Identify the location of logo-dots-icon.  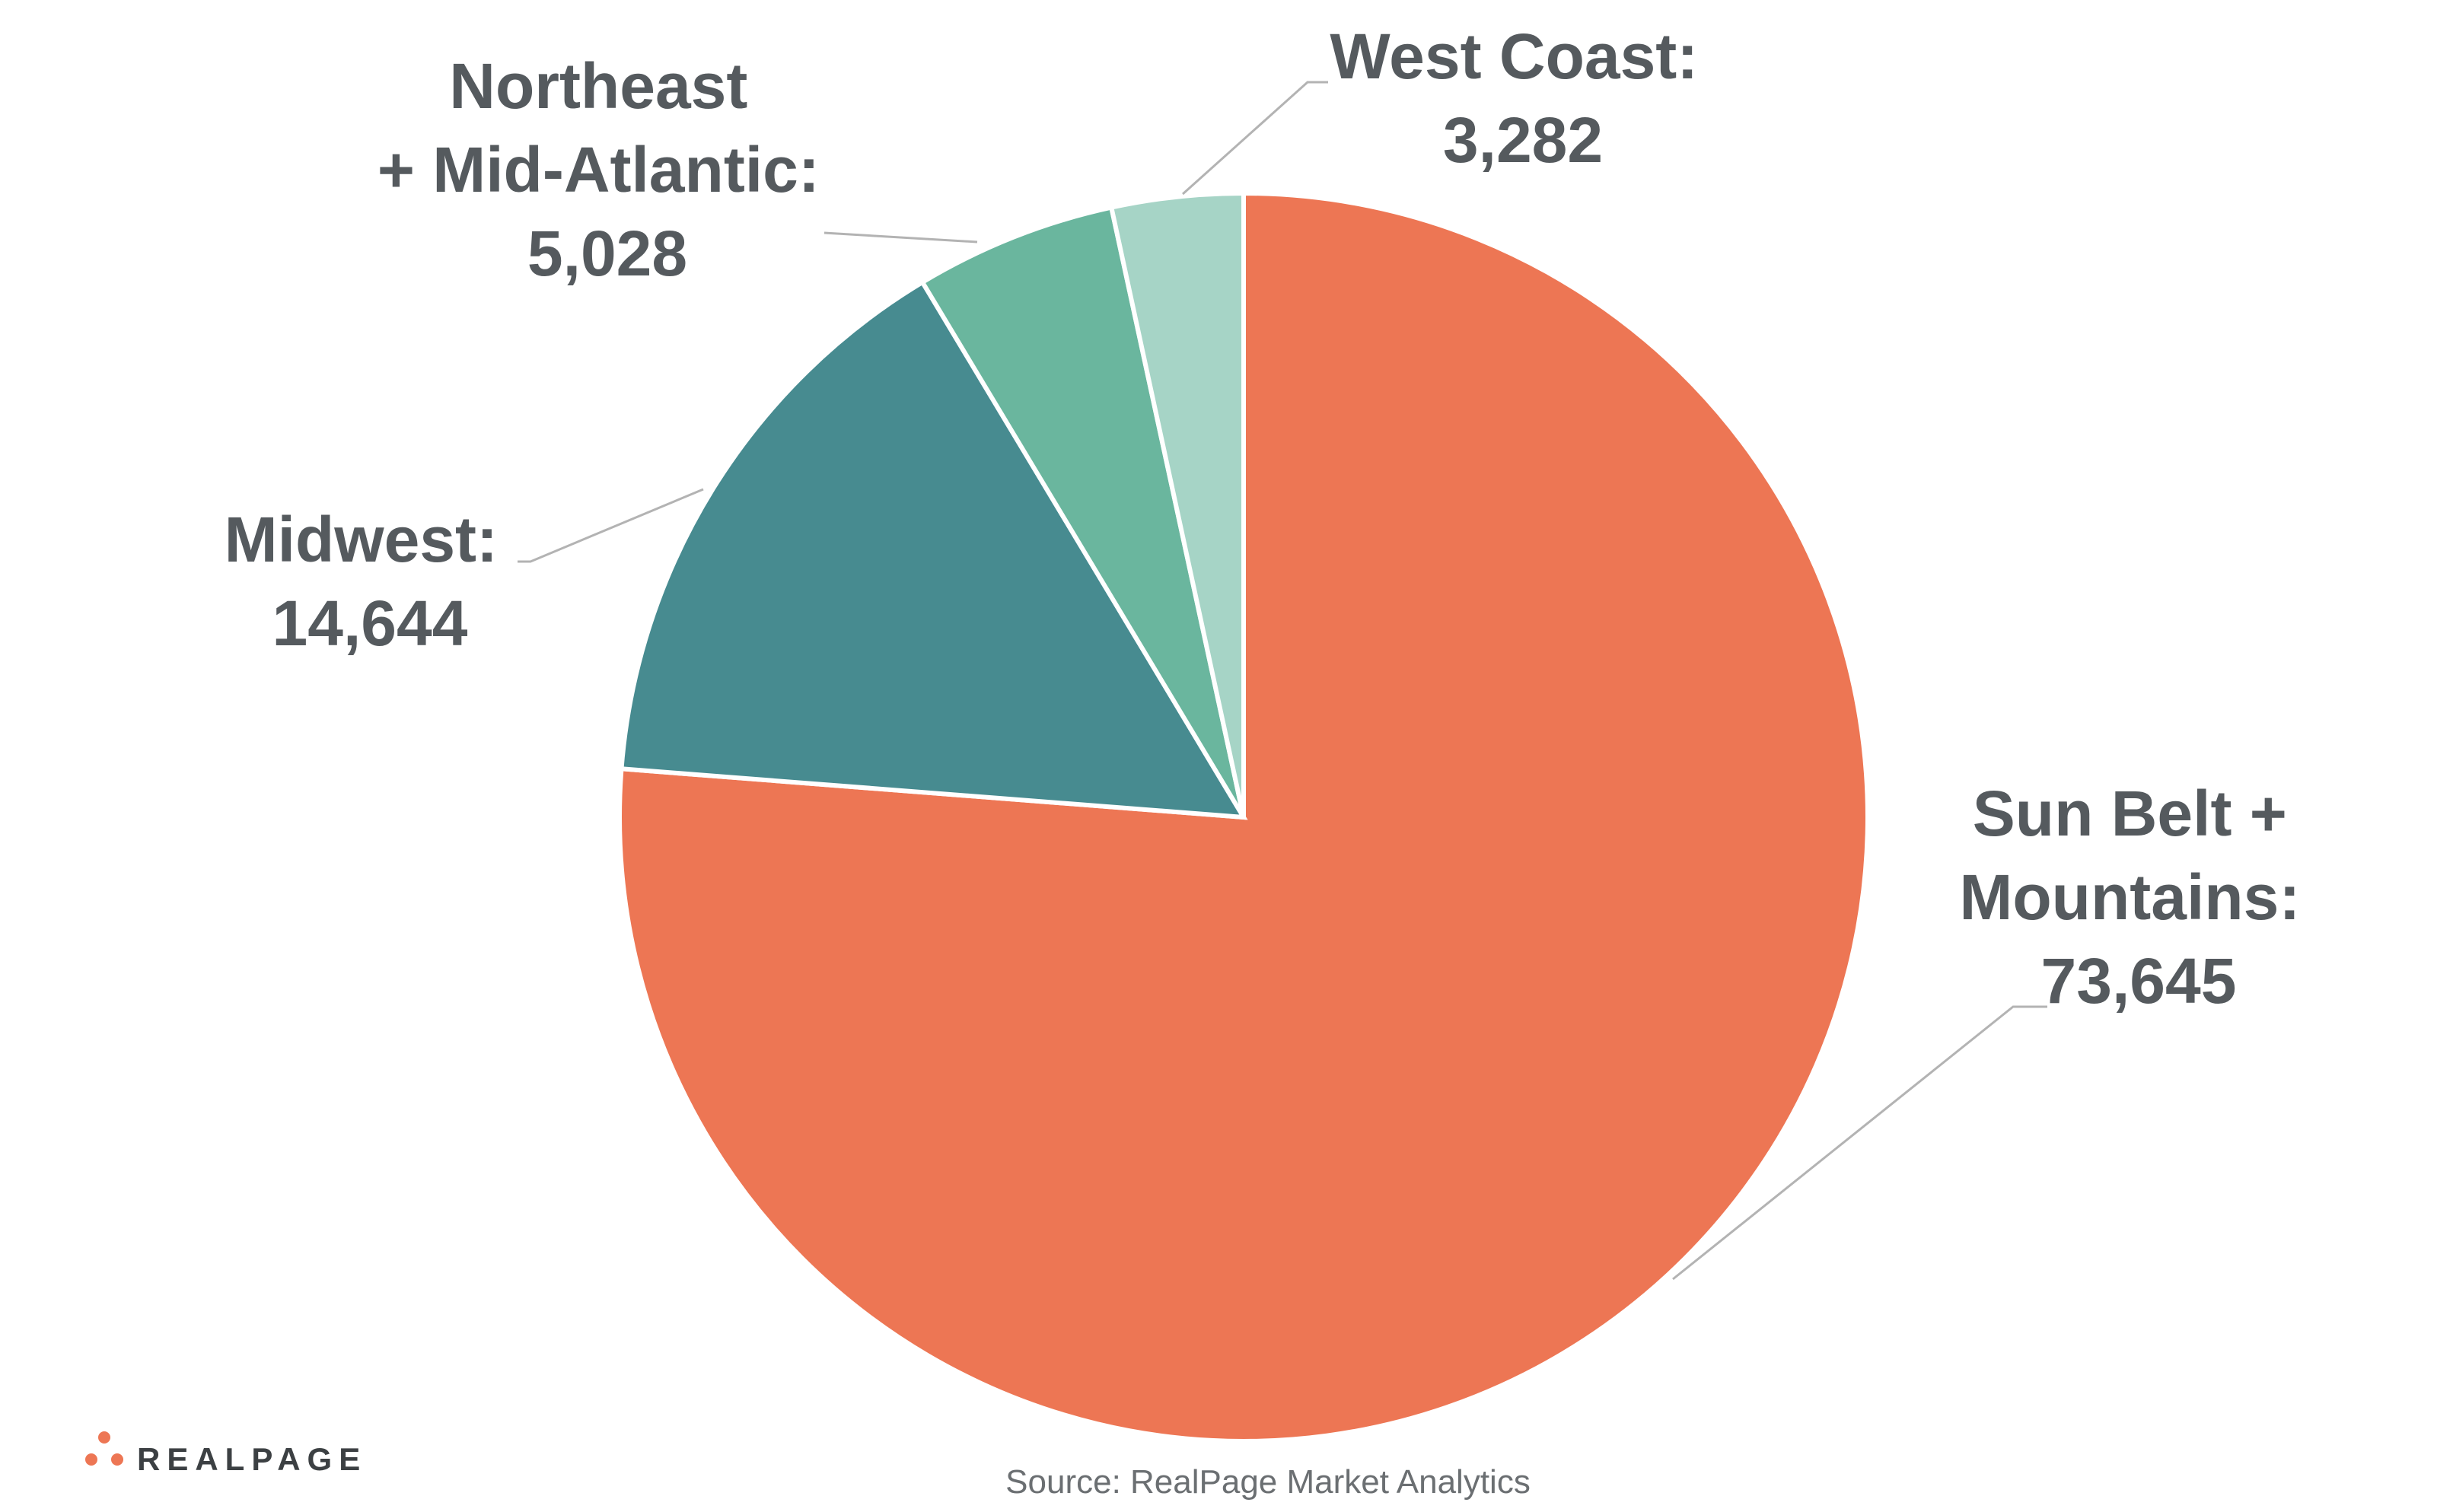
(104, 1448).